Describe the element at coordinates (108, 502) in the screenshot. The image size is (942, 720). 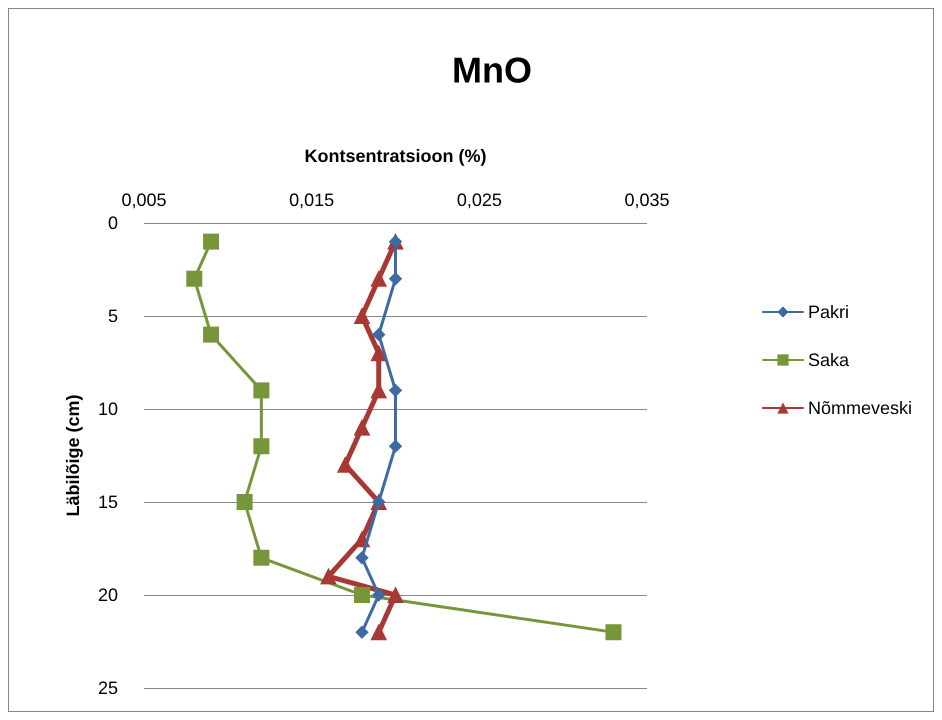
I see `y-tick-label: 15` at that location.